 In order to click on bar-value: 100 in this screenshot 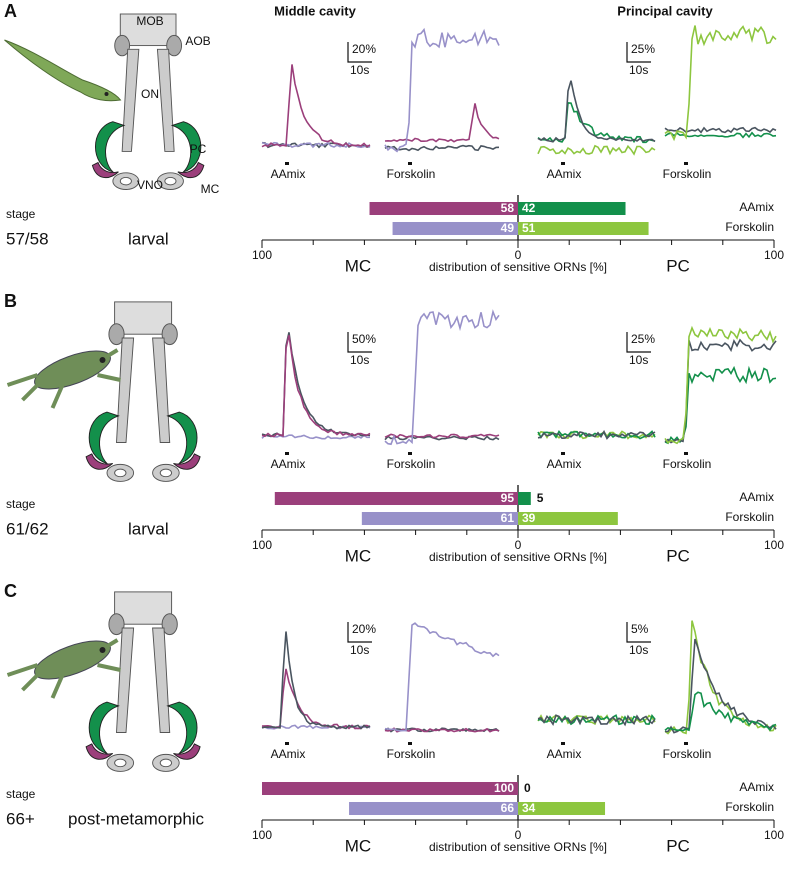, I will do `click(504, 788)`.